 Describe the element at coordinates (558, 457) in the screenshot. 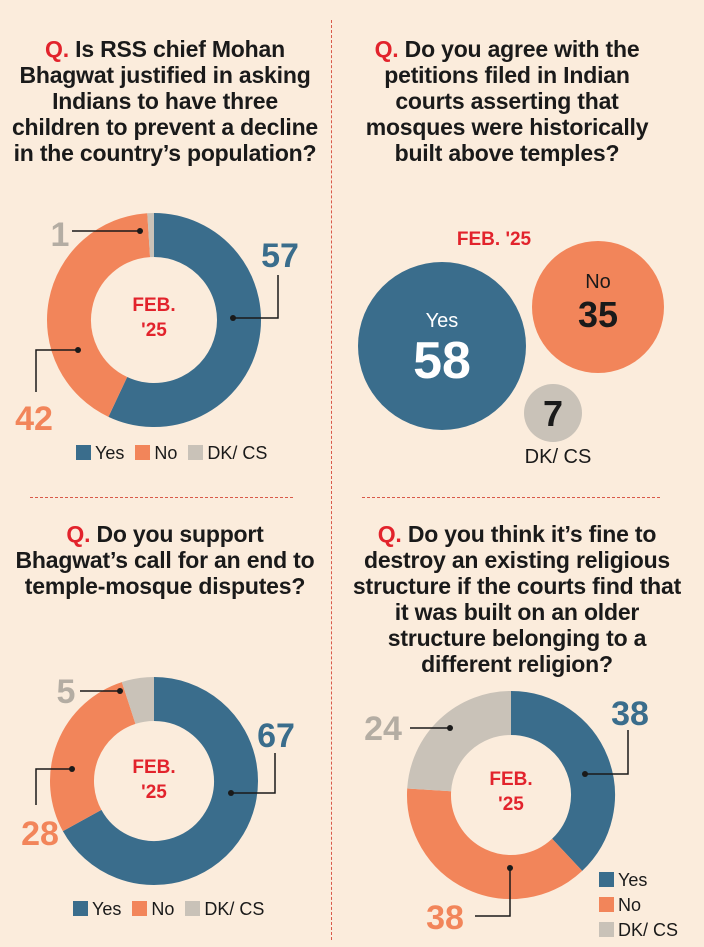

I see `bubble-dk-category: DK/ CS` at that location.